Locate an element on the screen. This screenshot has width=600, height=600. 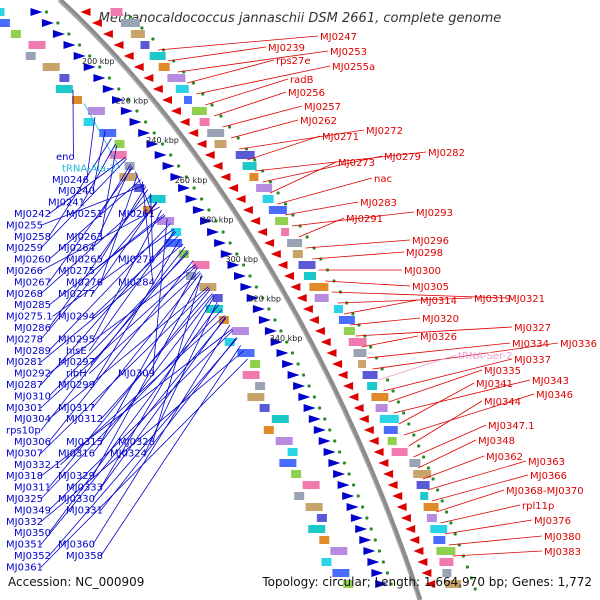
forward-gene-label: MJ0277 is located at coordinates (76, 294).